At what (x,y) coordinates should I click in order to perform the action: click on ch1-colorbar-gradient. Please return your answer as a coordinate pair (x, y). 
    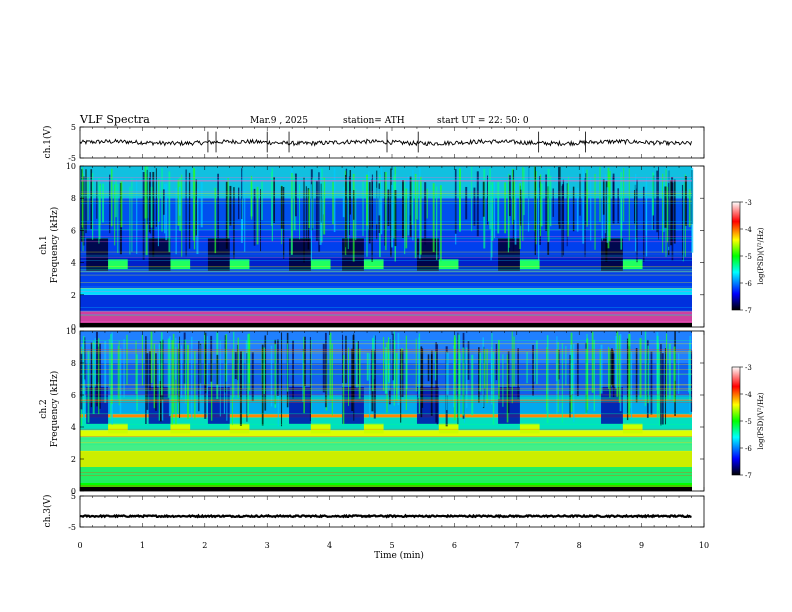
    Looking at the image, I should click on (736, 256).